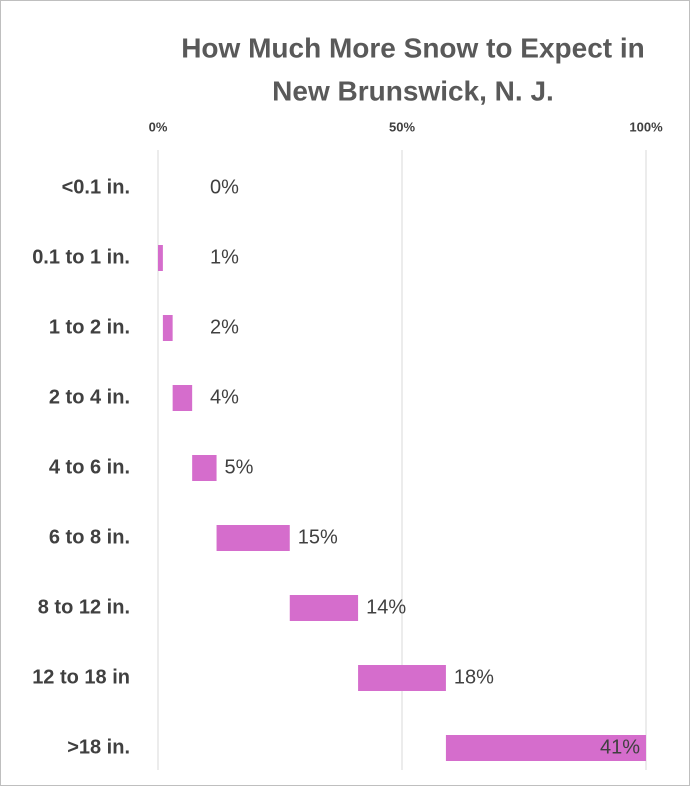  What do you see at coordinates (224, 327) in the screenshot?
I see `data-label: 2%` at bounding box center [224, 327].